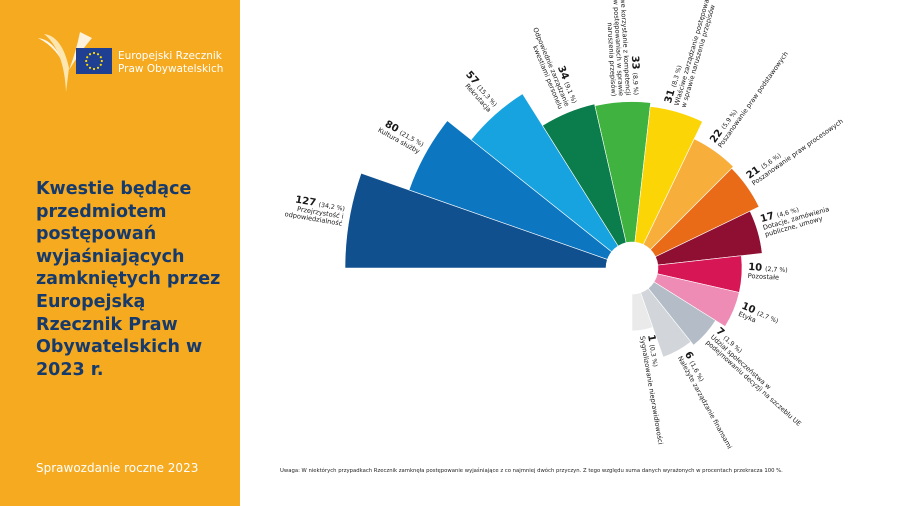 This screenshot has width=900, height=506. I want to click on slice-label-7: 22(5,9 %)Poszanowanie praw podstawowych, so click(749, 99).